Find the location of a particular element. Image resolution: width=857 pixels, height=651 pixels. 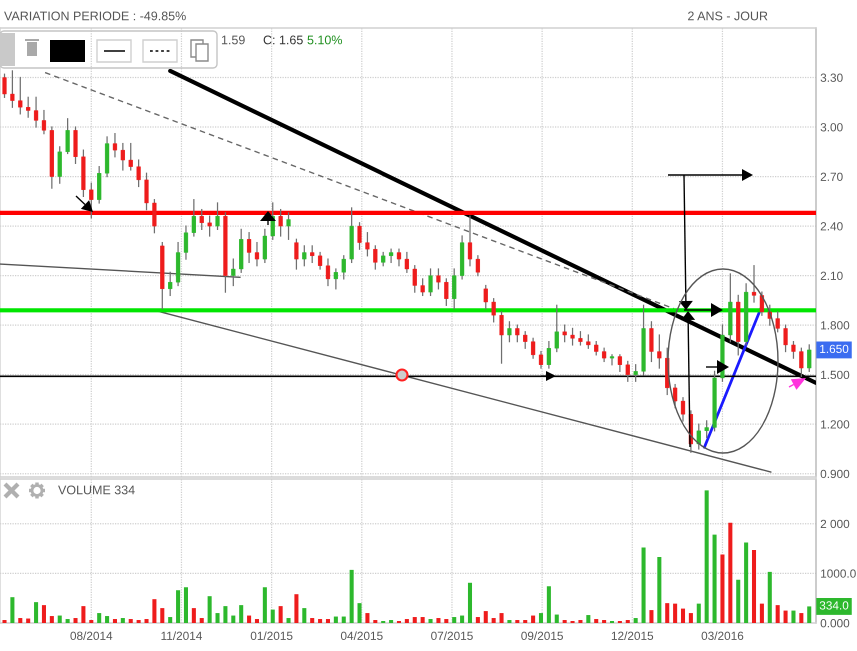

x-tick-label: 01/2015 is located at coordinates (271, 635).